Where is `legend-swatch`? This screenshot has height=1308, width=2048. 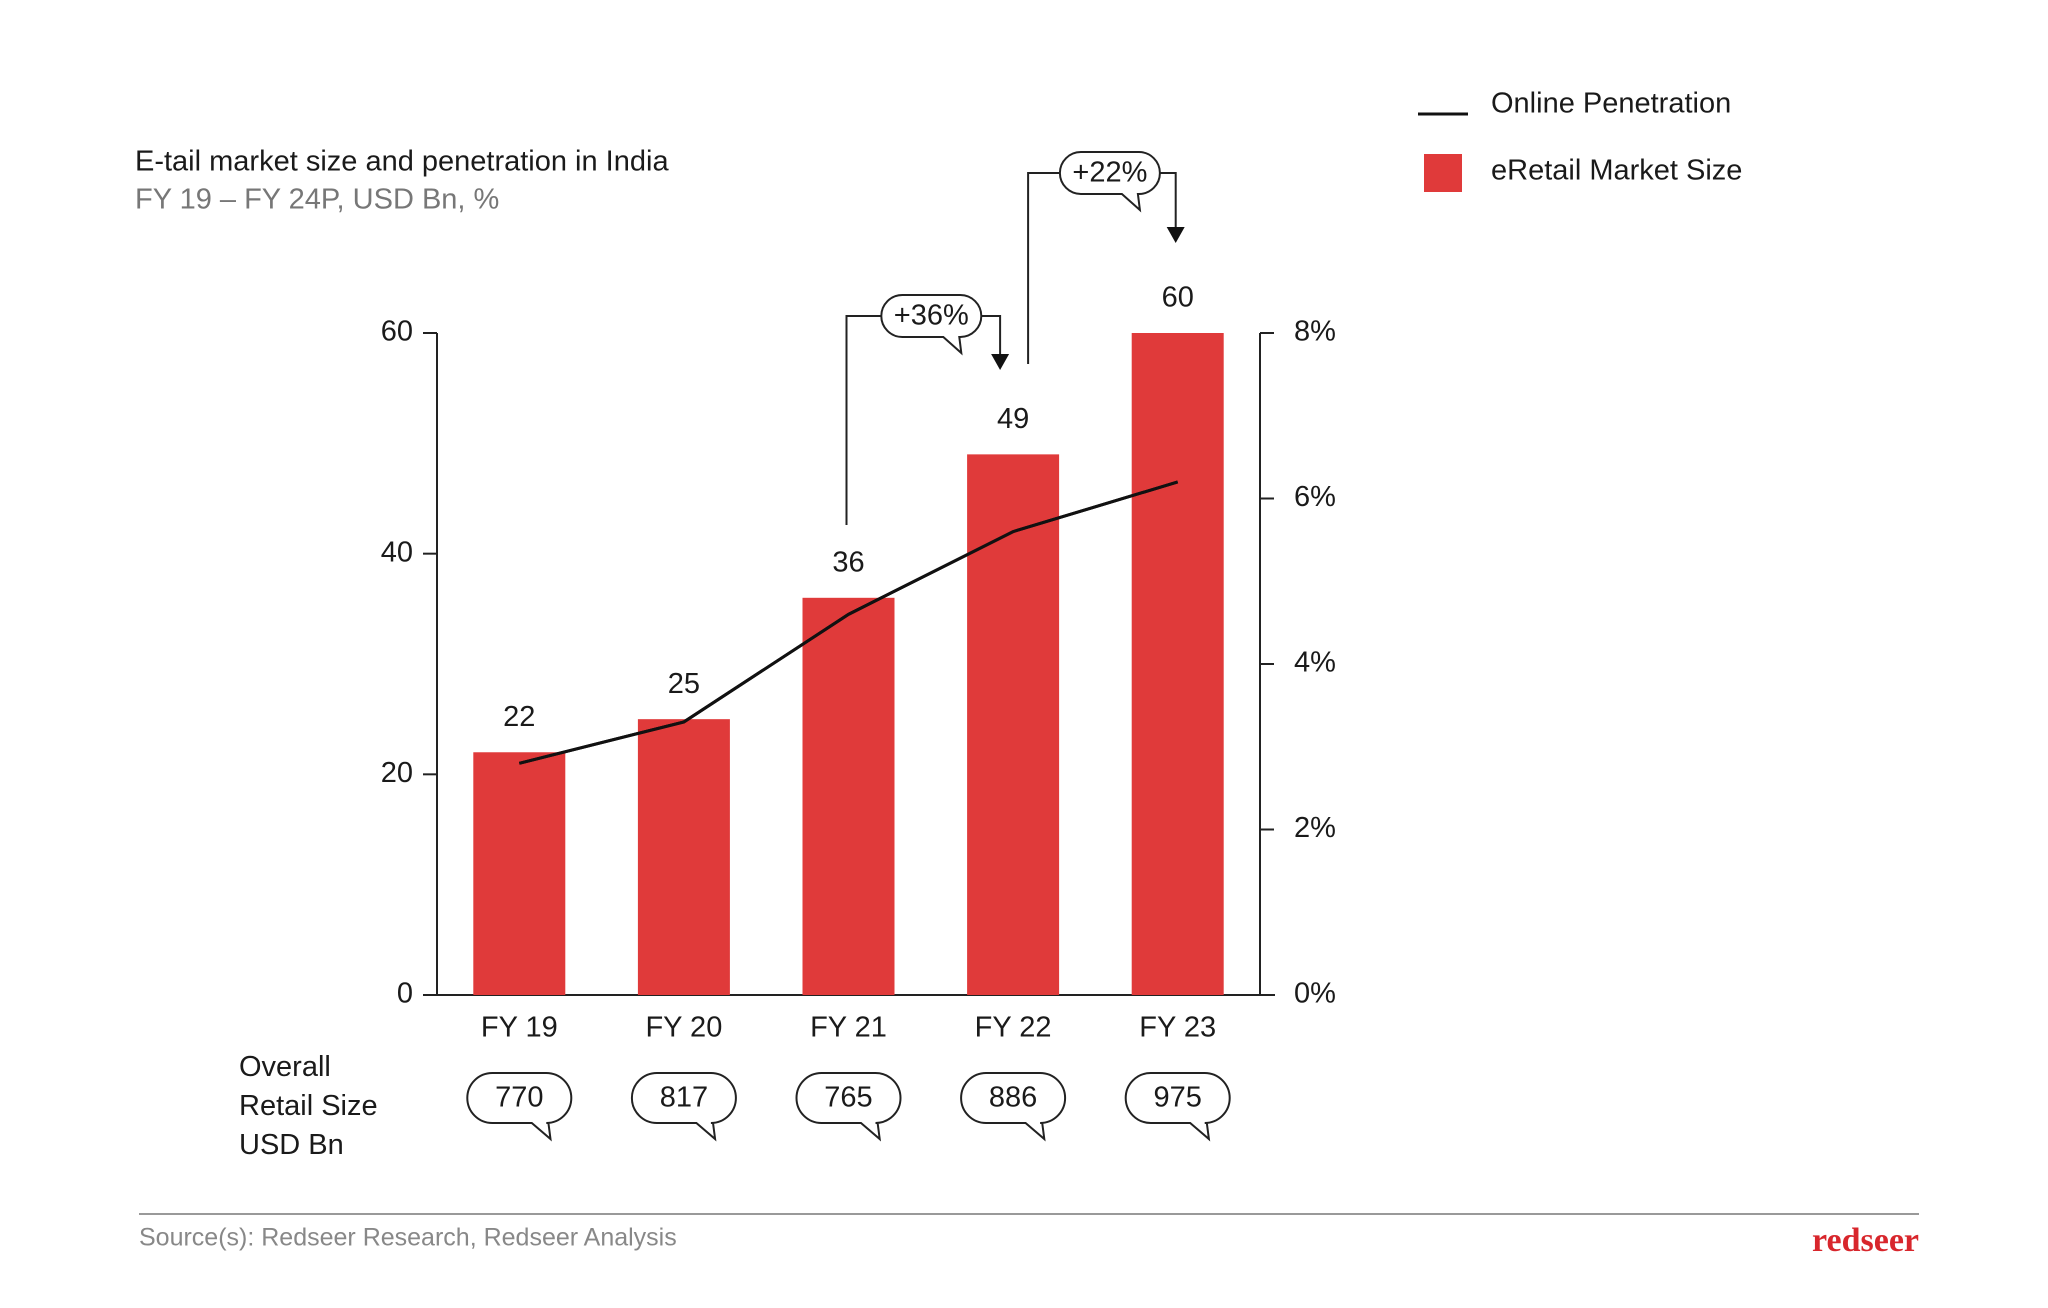 legend-swatch is located at coordinates (1443, 173).